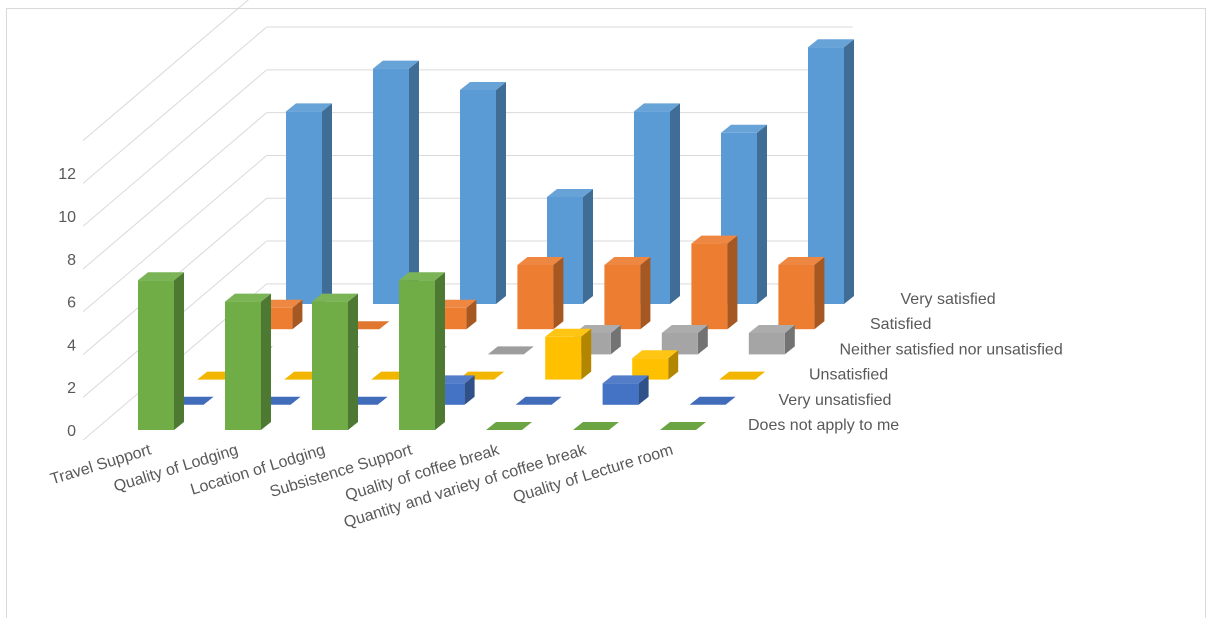 The width and height of the screenshot is (1213, 619). Describe the element at coordinates (71, 303) in the screenshot. I see `y-tick-label: 6` at that location.